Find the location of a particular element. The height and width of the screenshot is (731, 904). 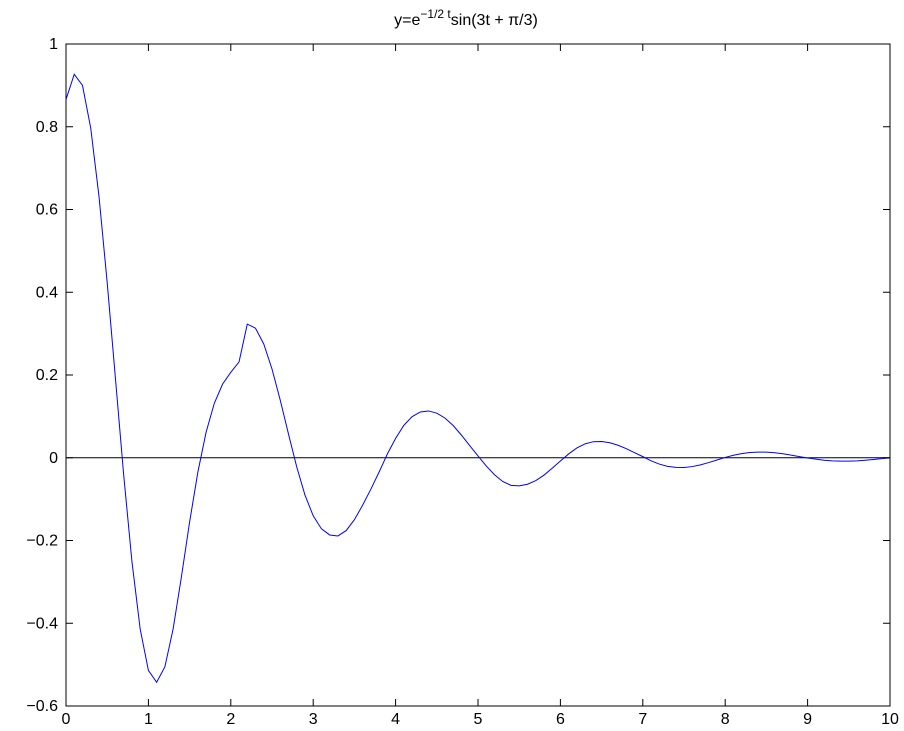

y-tick-label: 0 is located at coordinates (53, 458).